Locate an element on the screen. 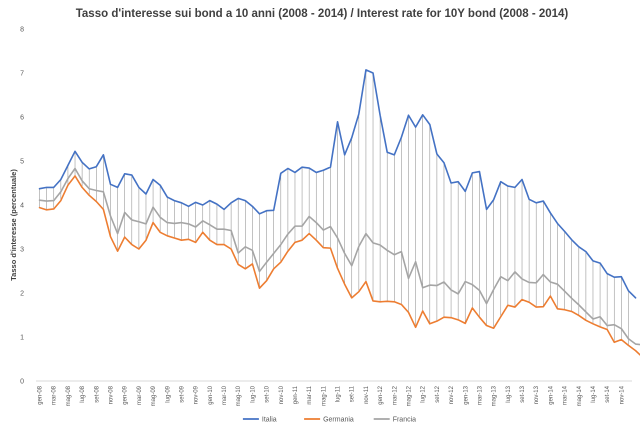 The height and width of the screenshot is (429, 640). x-tick-label: nov-14 is located at coordinates (622, 394).